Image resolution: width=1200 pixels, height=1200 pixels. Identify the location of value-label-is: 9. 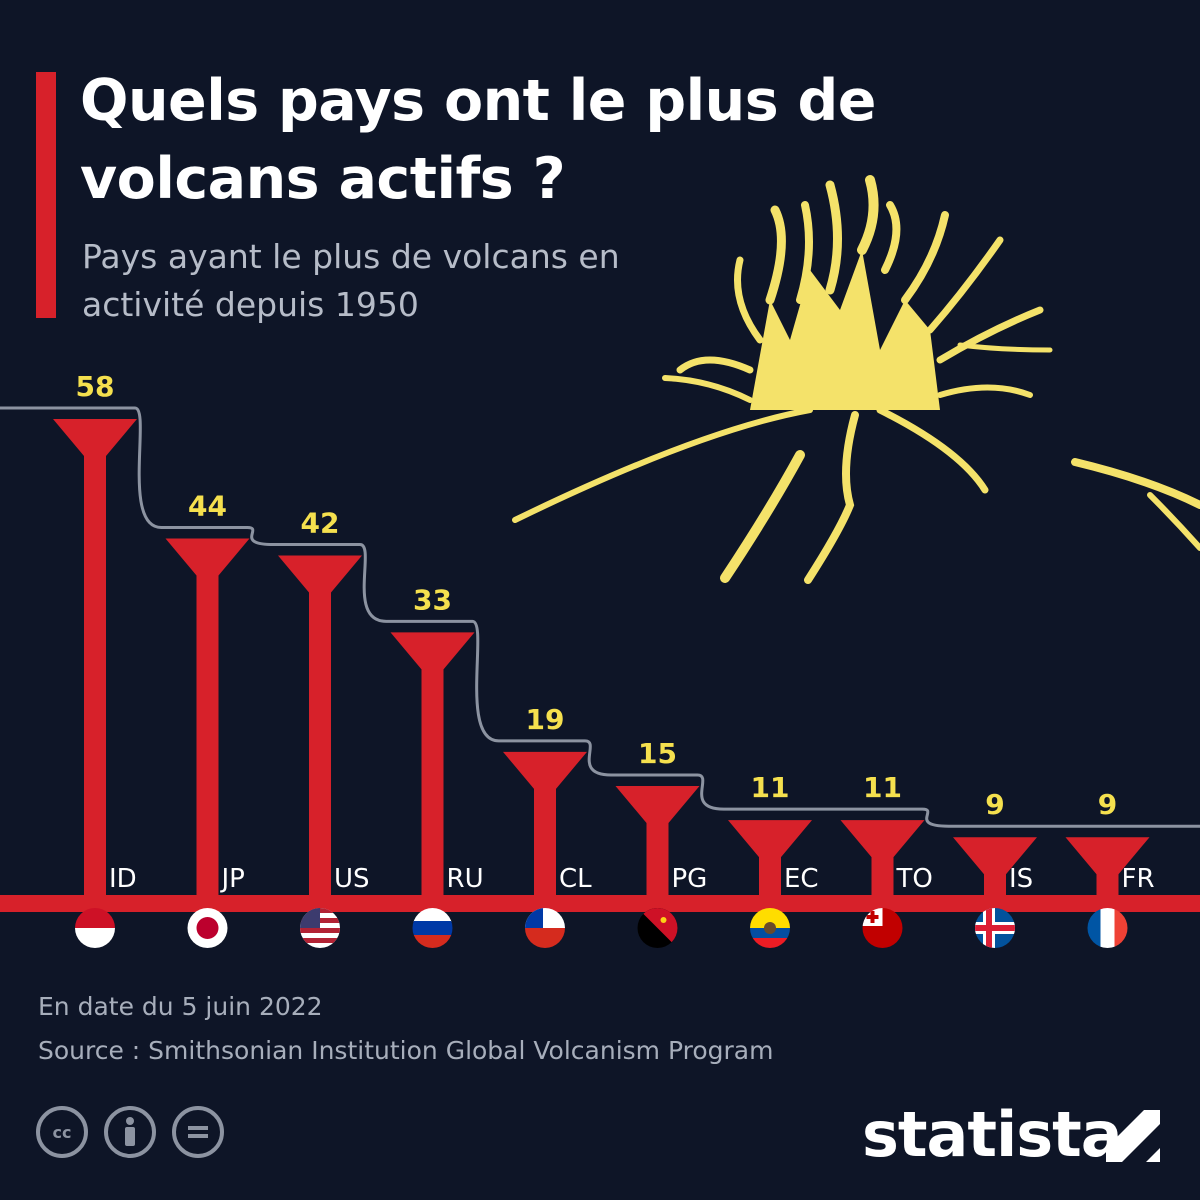
(994, 804).